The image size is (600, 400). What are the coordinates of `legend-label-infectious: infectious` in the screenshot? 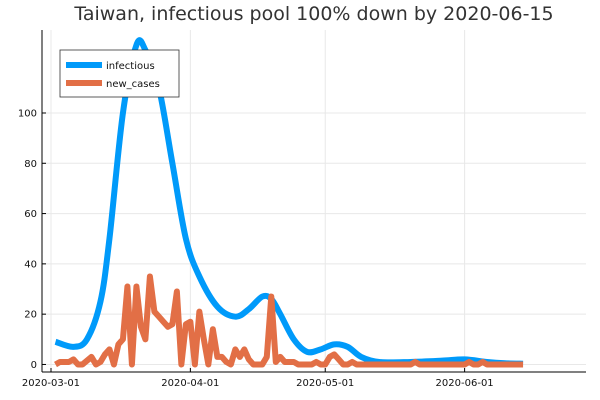 It's located at (130, 66).